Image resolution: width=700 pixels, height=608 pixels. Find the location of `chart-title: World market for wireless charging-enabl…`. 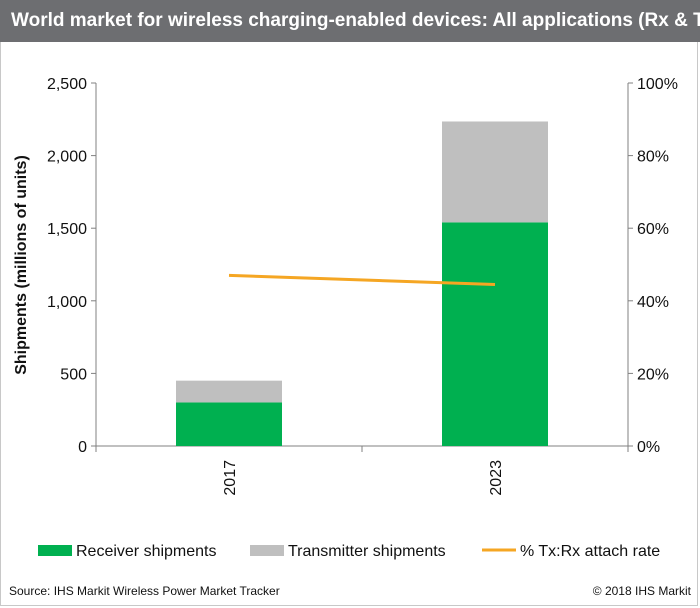

chart-title: World market for wireless charging-enabl… is located at coordinates (350, 21).